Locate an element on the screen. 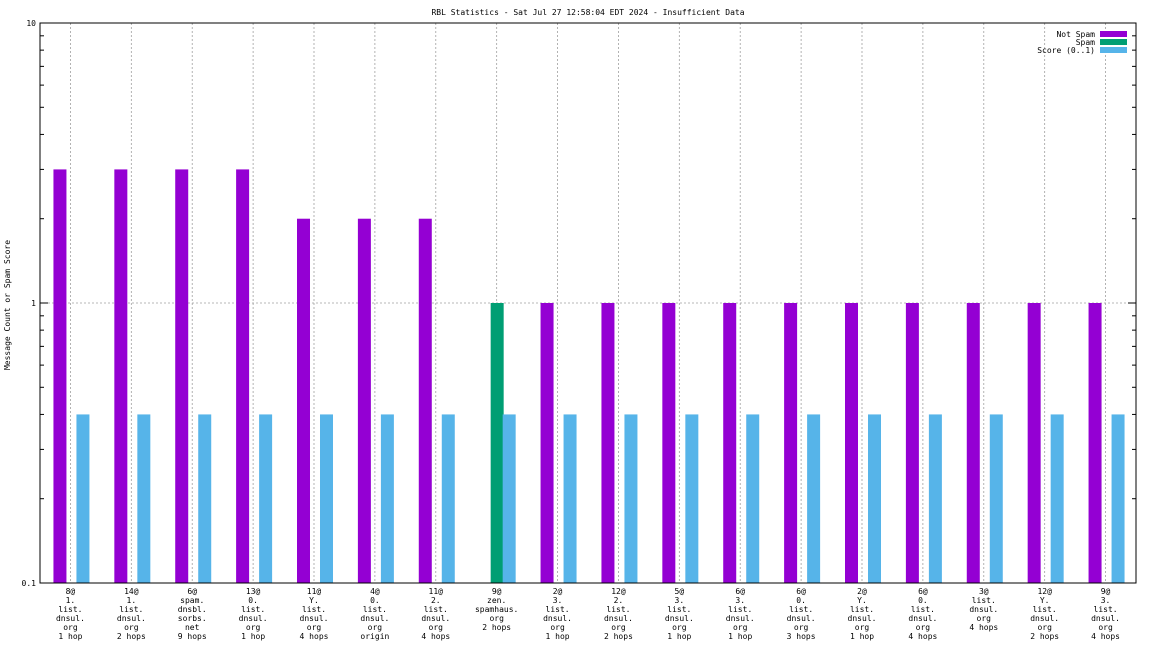 This screenshot has height=648, width=1152. bar-spam is located at coordinates (497, 443).